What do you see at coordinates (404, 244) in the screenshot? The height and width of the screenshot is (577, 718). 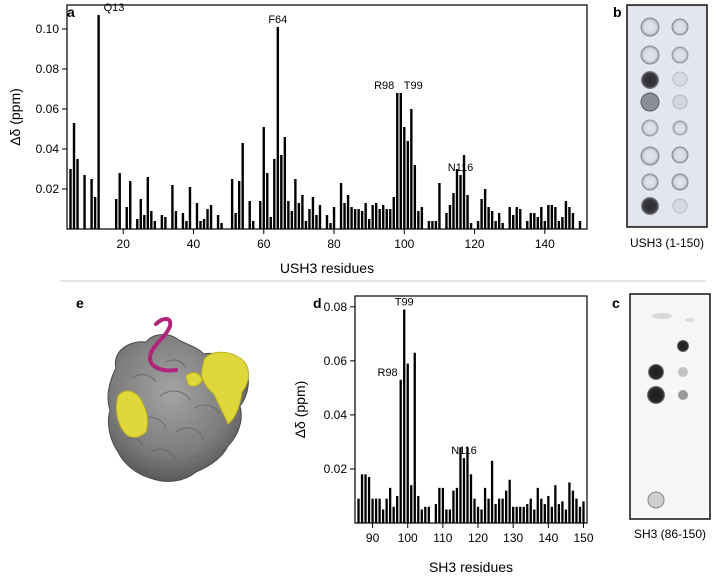 I see `x-tick-label-a: 100` at bounding box center [404, 244].